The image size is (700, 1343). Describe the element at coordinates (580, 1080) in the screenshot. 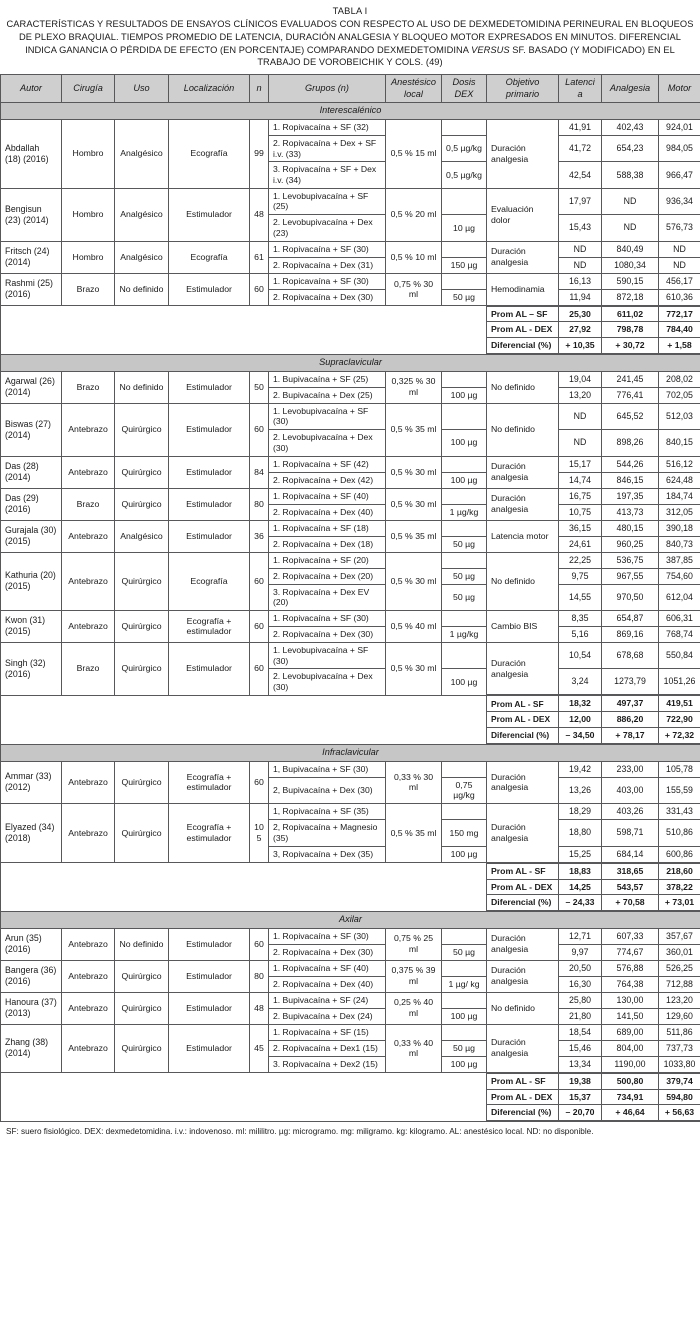

I see `summary-latencia: 19,38` at that location.